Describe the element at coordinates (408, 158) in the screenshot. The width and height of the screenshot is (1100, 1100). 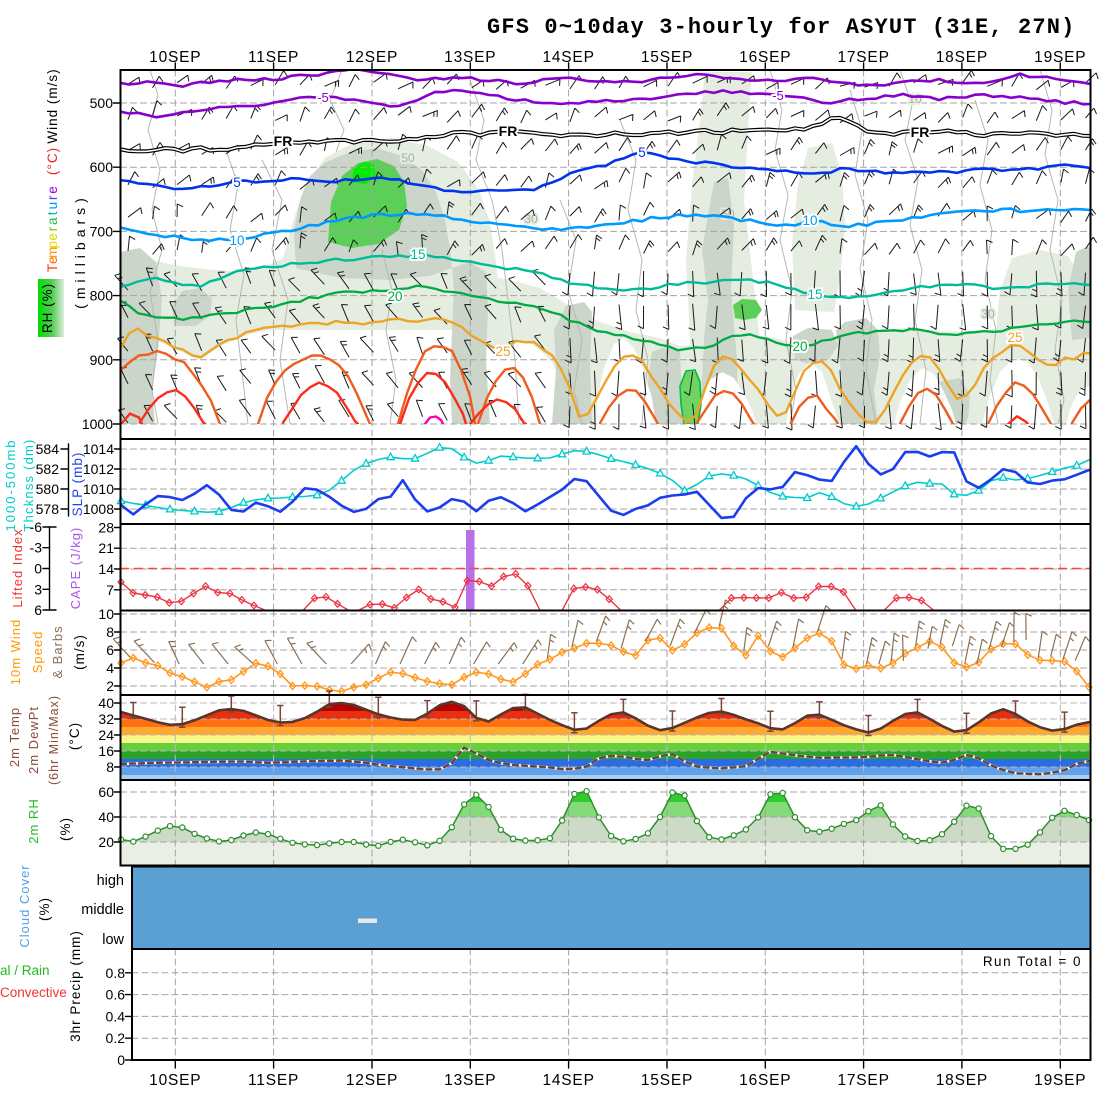
I see `svg-text: 50` at that location.